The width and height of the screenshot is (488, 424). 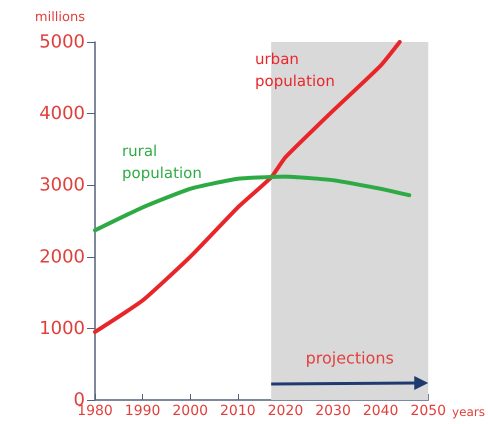 What do you see at coordinates (380, 411) in the screenshot?
I see `x-tick-label: 2040` at bounding box center [380, 411].